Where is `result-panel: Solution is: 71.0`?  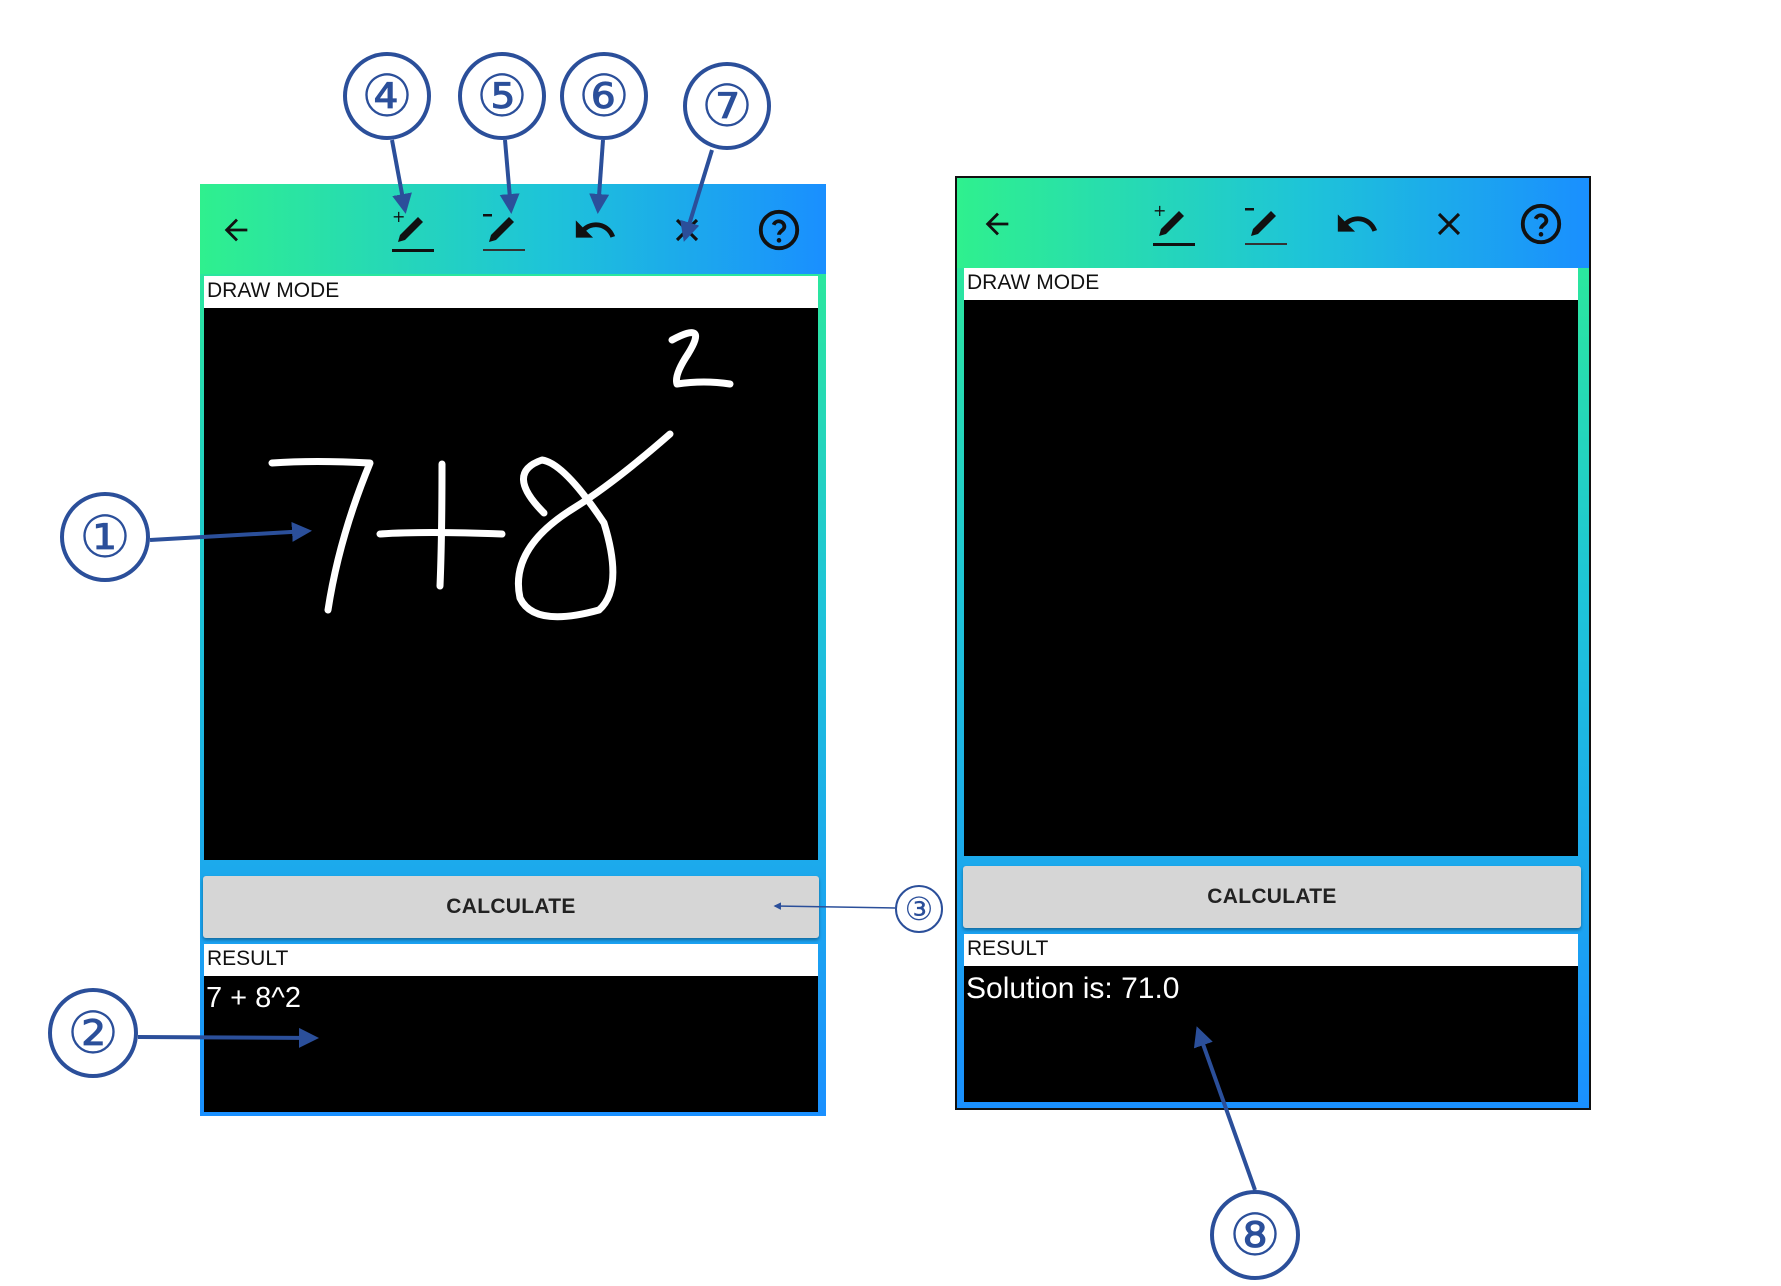 result-panel: Solution is: 71.0 is located at coordinates (1271, 1034).